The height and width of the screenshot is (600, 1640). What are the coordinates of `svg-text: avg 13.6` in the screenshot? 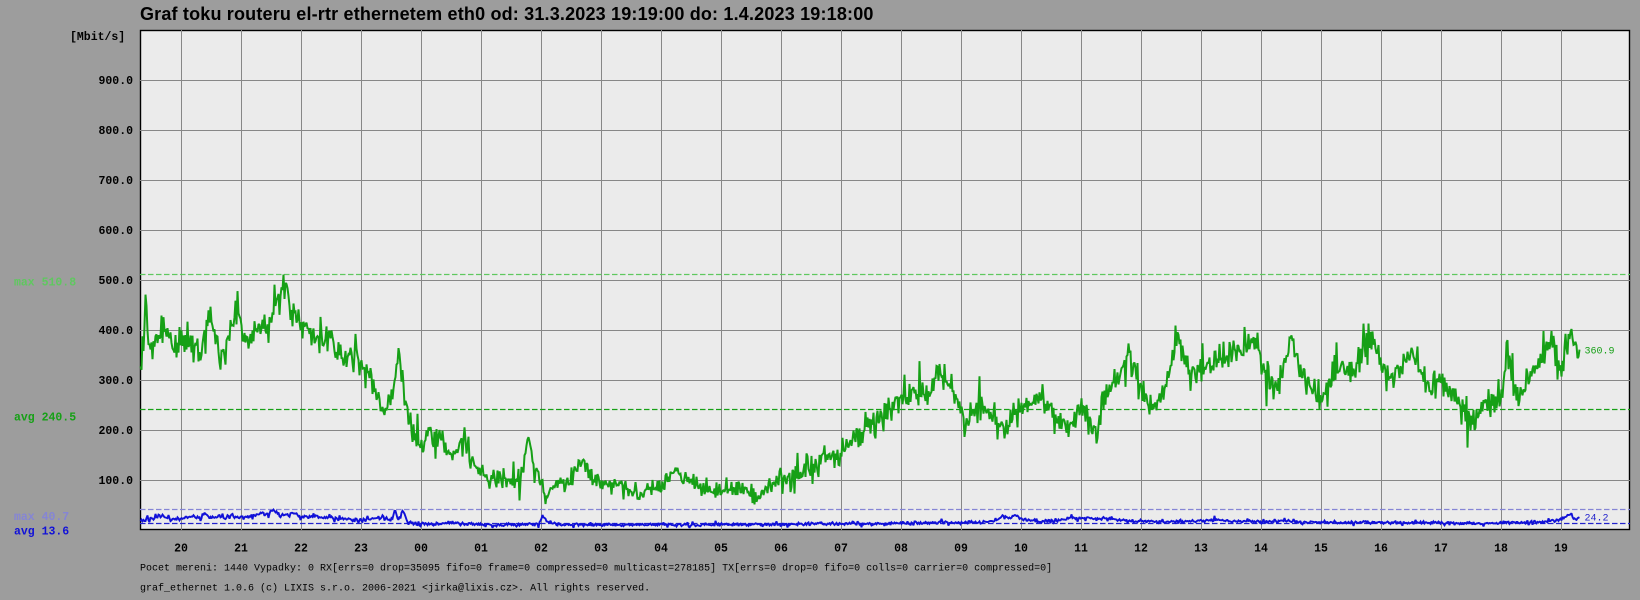 It's located at (41, 532).